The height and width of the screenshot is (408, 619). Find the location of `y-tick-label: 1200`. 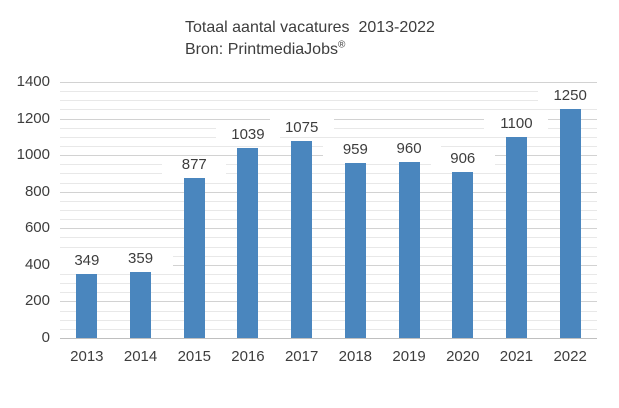

y-tick-label: 1200 is located at coordinates (33, 118).